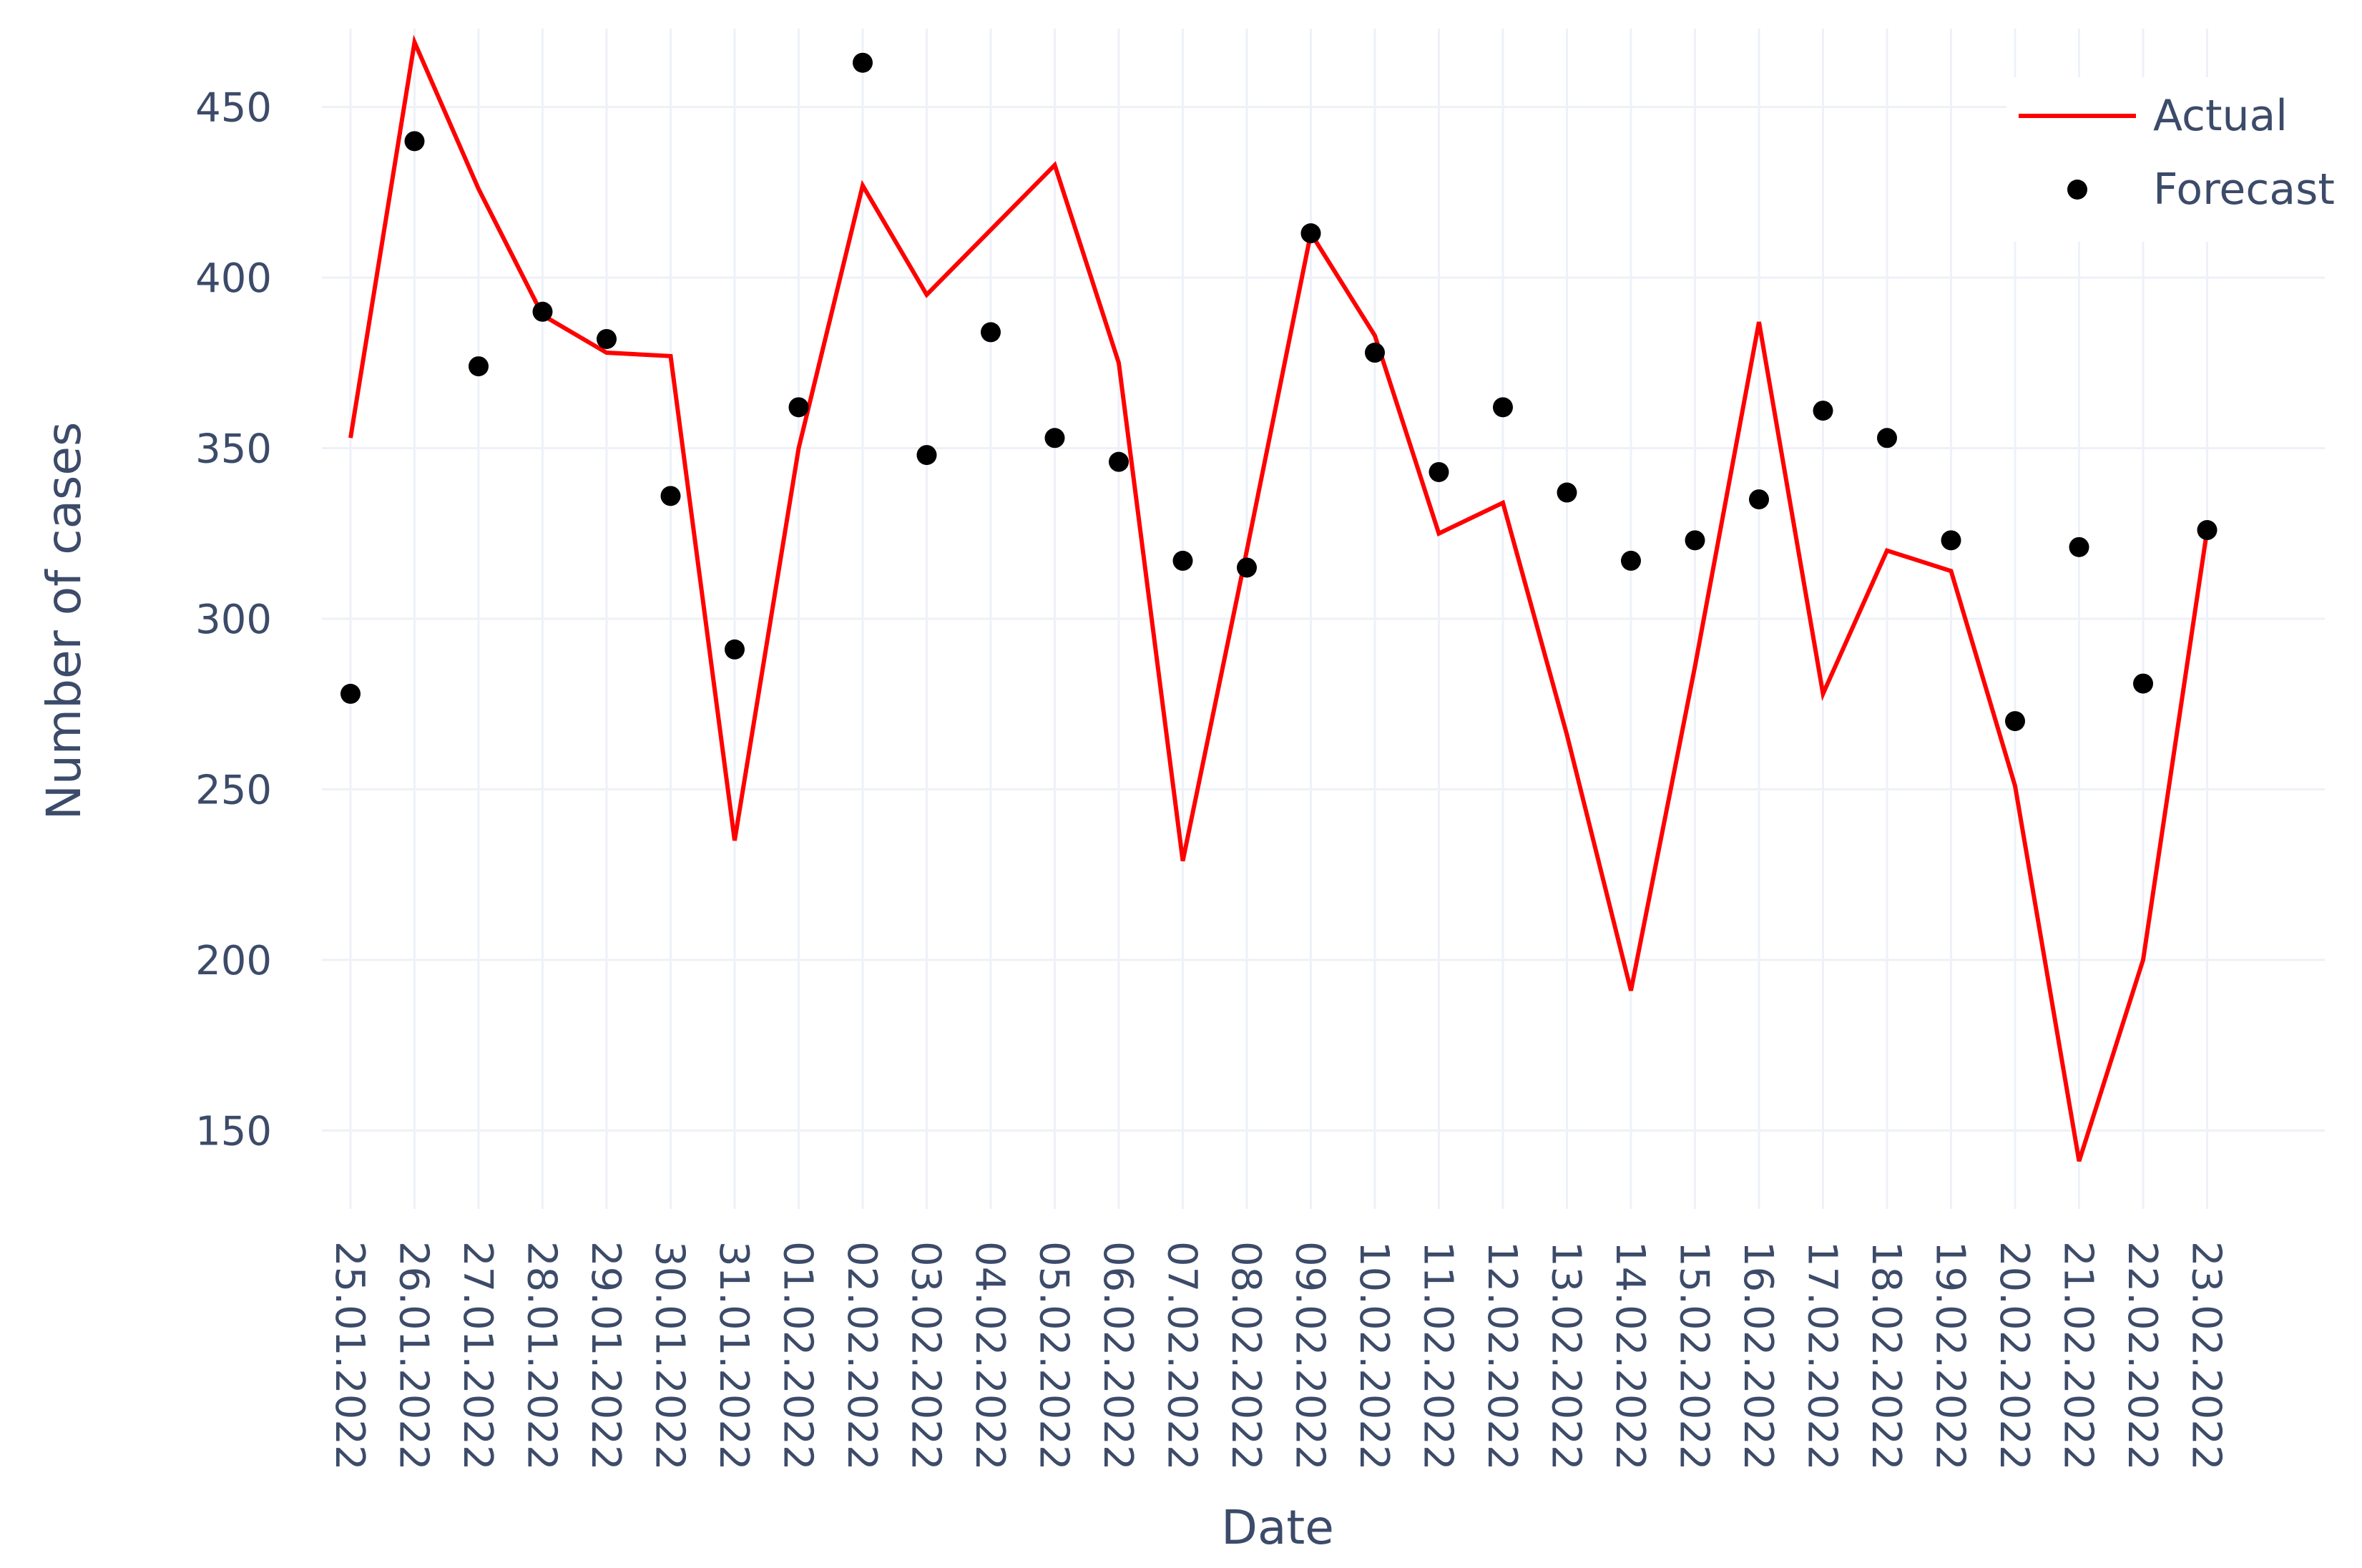  Describe the element at coordinates (1822, 1356) in the screenshot. I see `x-tick-label: 17.02.2022` at that location.